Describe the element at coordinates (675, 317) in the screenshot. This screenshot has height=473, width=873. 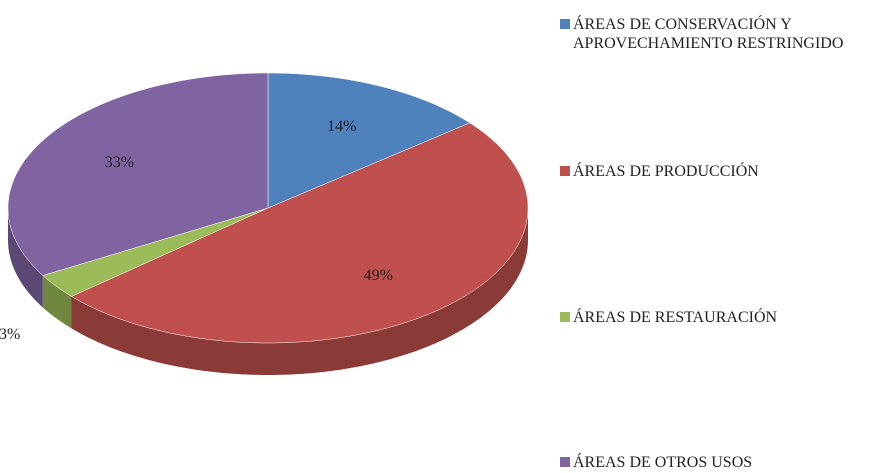
I see `legend-label: ÁREAS DE RESTAURACIÓN` at that location.